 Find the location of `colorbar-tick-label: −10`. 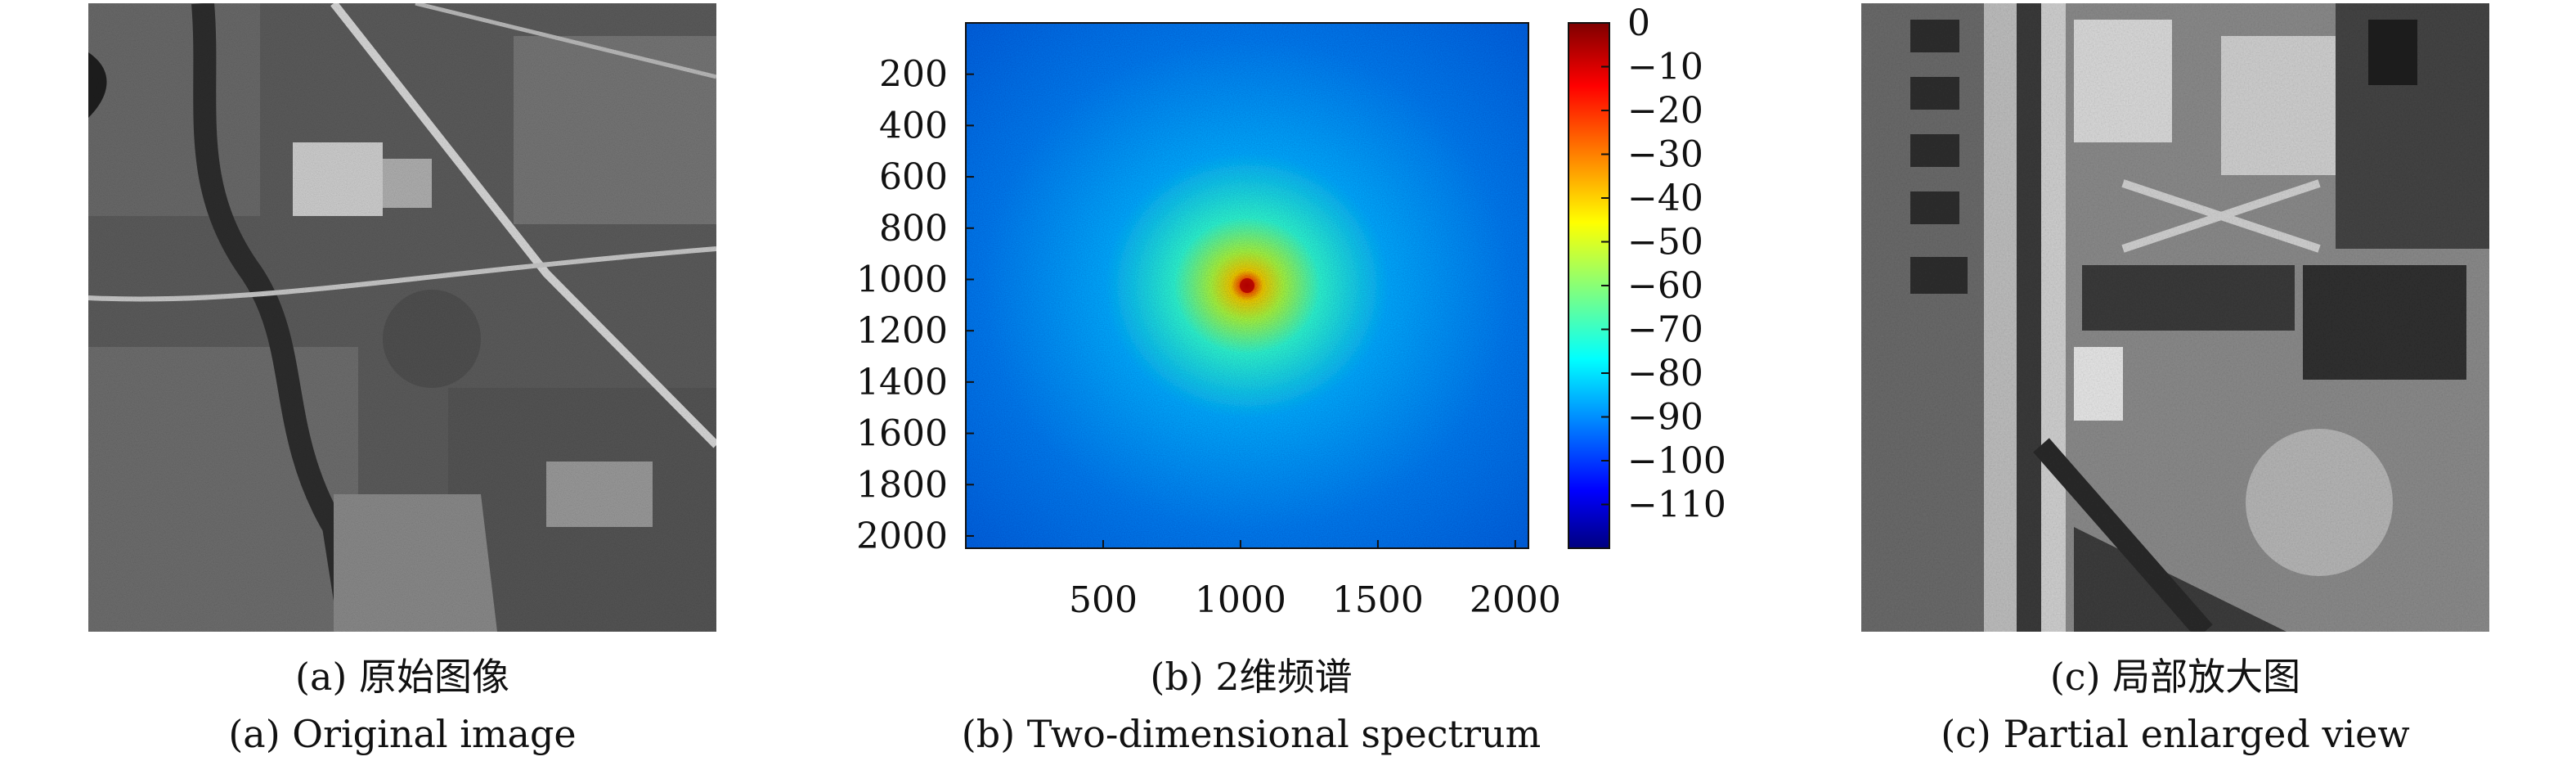

colorbar-tick-label: −10 is located at coordinates (1665, 67).